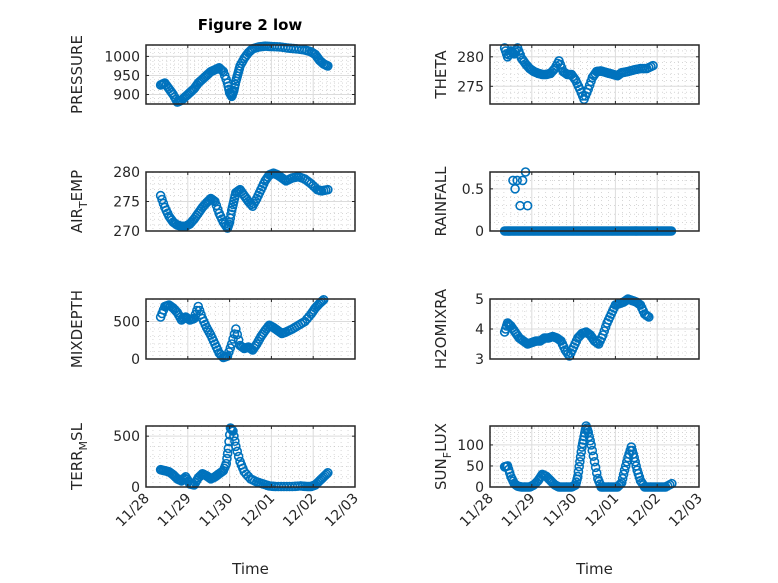 The image size is (778, 583). I want to click on y-tick-label: 0.5, so click(473, 190).